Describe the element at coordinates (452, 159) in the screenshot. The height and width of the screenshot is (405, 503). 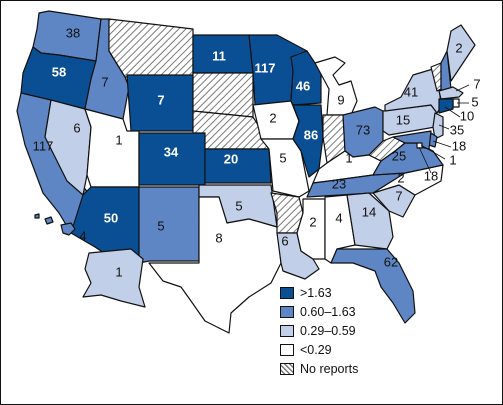
I see `label-MD: 1` at that location.